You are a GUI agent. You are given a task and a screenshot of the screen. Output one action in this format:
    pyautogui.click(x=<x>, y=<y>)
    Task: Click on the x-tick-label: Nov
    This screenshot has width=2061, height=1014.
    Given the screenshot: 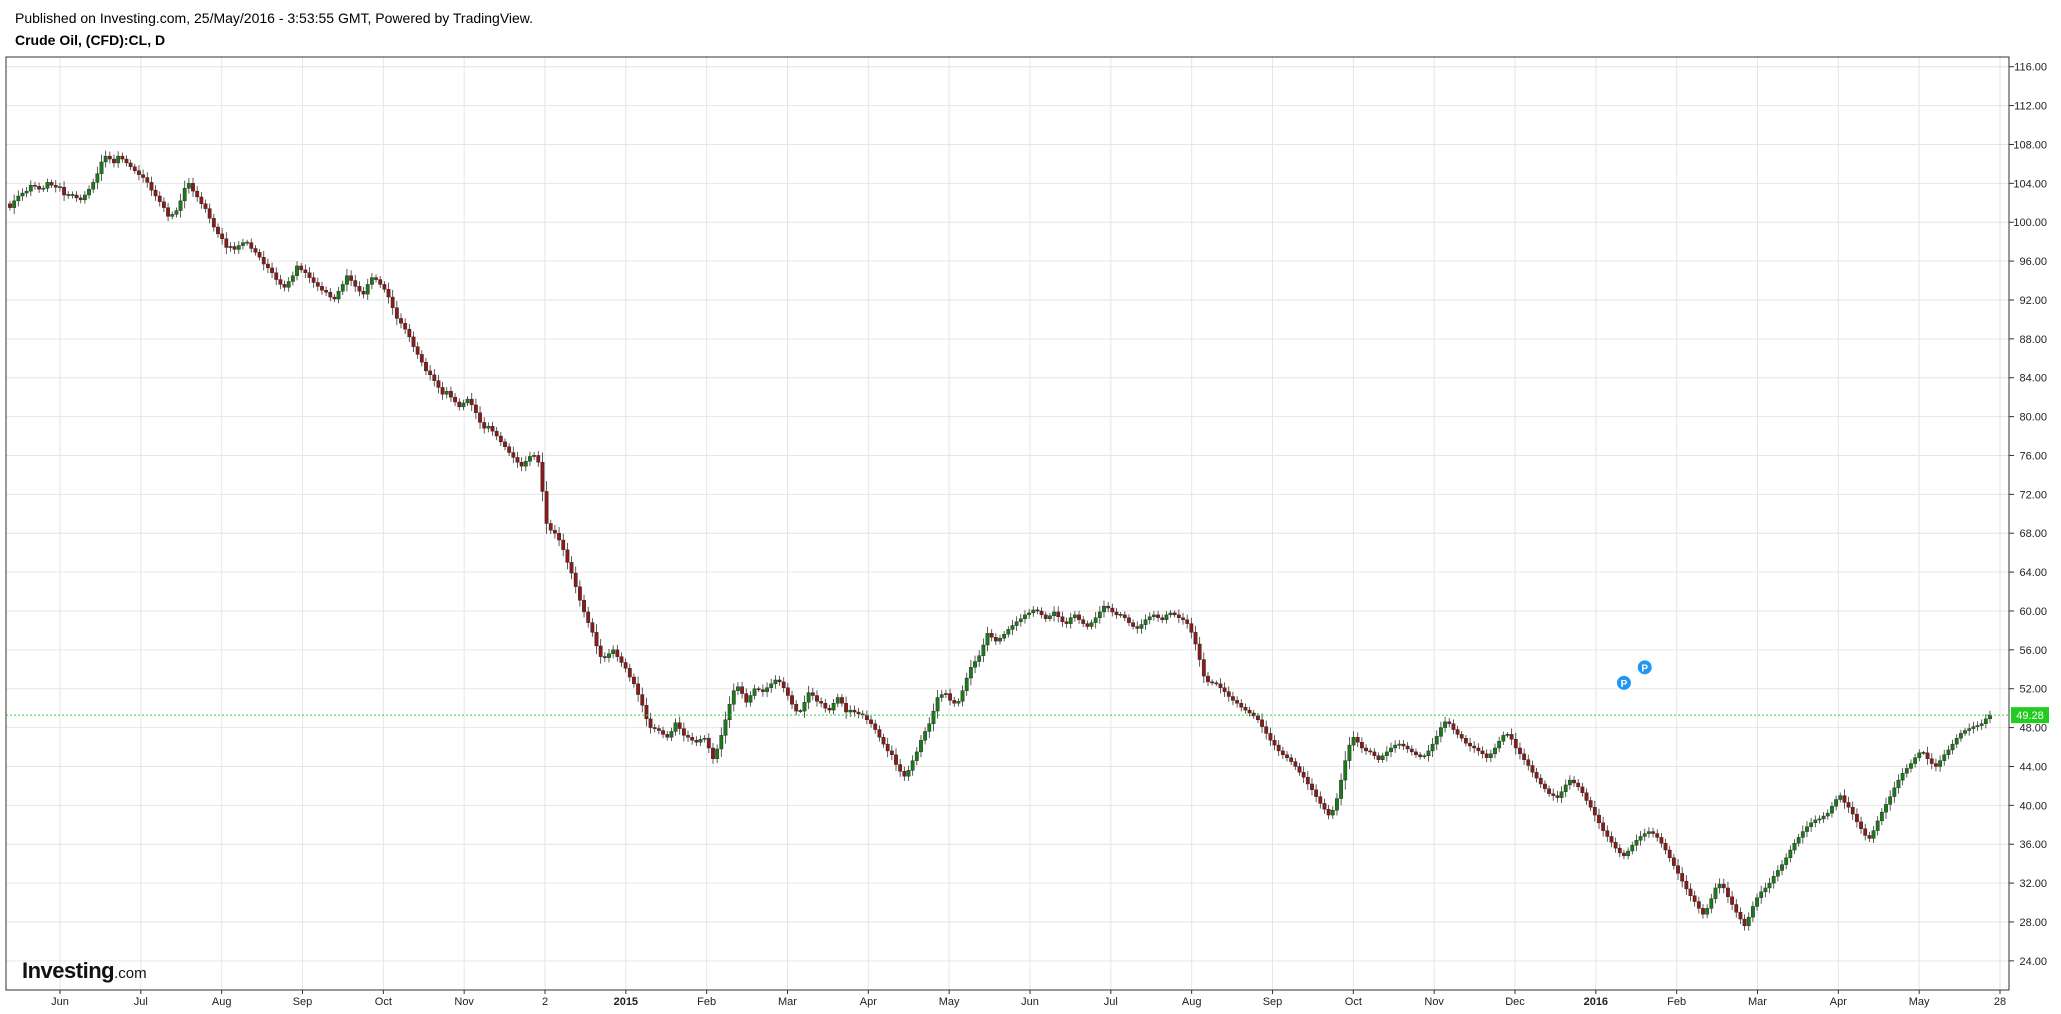 What is the action you would take?
    pyautogui.click(x=1434, y=1002)
    